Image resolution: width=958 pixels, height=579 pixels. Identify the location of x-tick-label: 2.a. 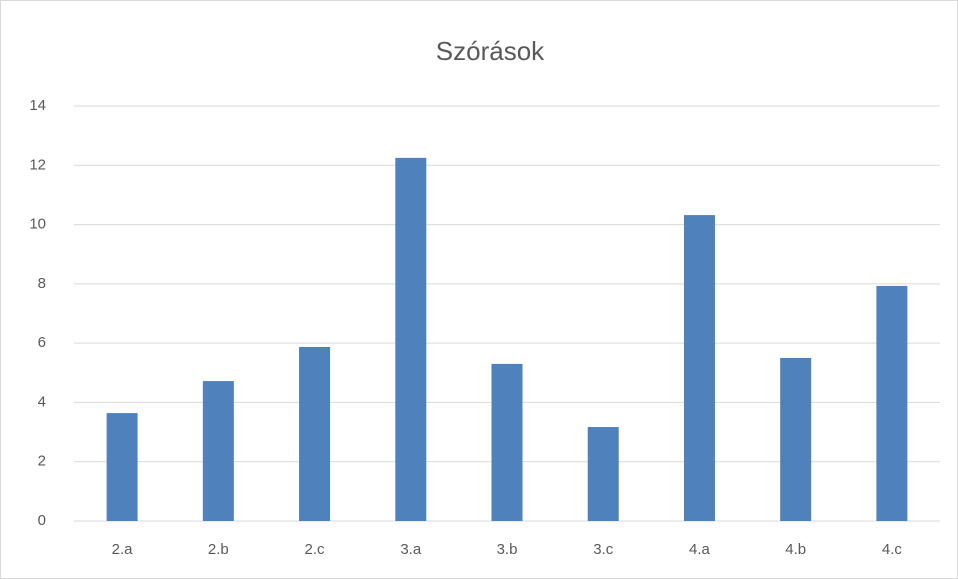
(123, 549).